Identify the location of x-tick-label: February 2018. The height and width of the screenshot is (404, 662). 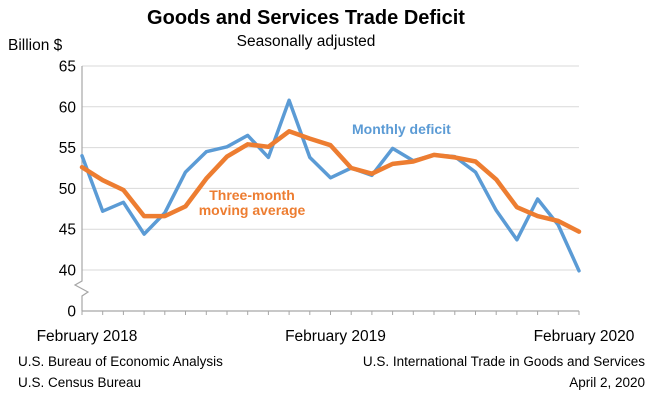
(87, 336).